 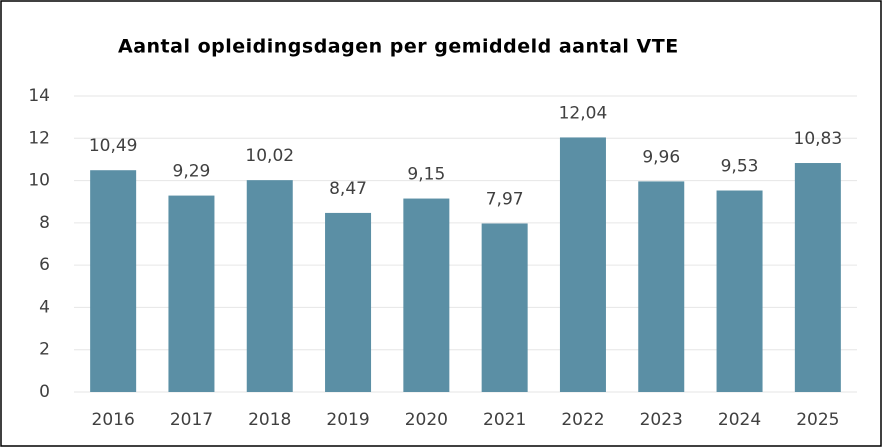 What do you see at coordinates (583, 113) in the screenshot?
I see `value-label: 12,04` at bounding box center [583, 113].